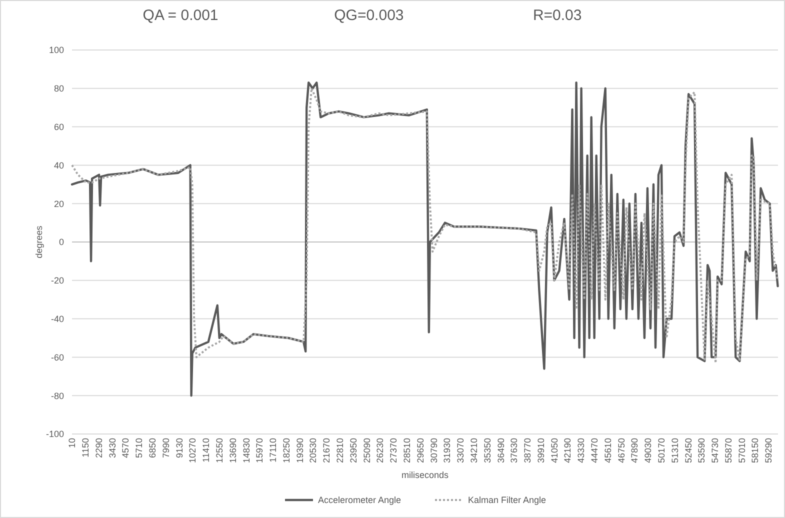 This screenshot has width=785, height=518. I want to click on x-tick-label: 28510, so click(407, 451).